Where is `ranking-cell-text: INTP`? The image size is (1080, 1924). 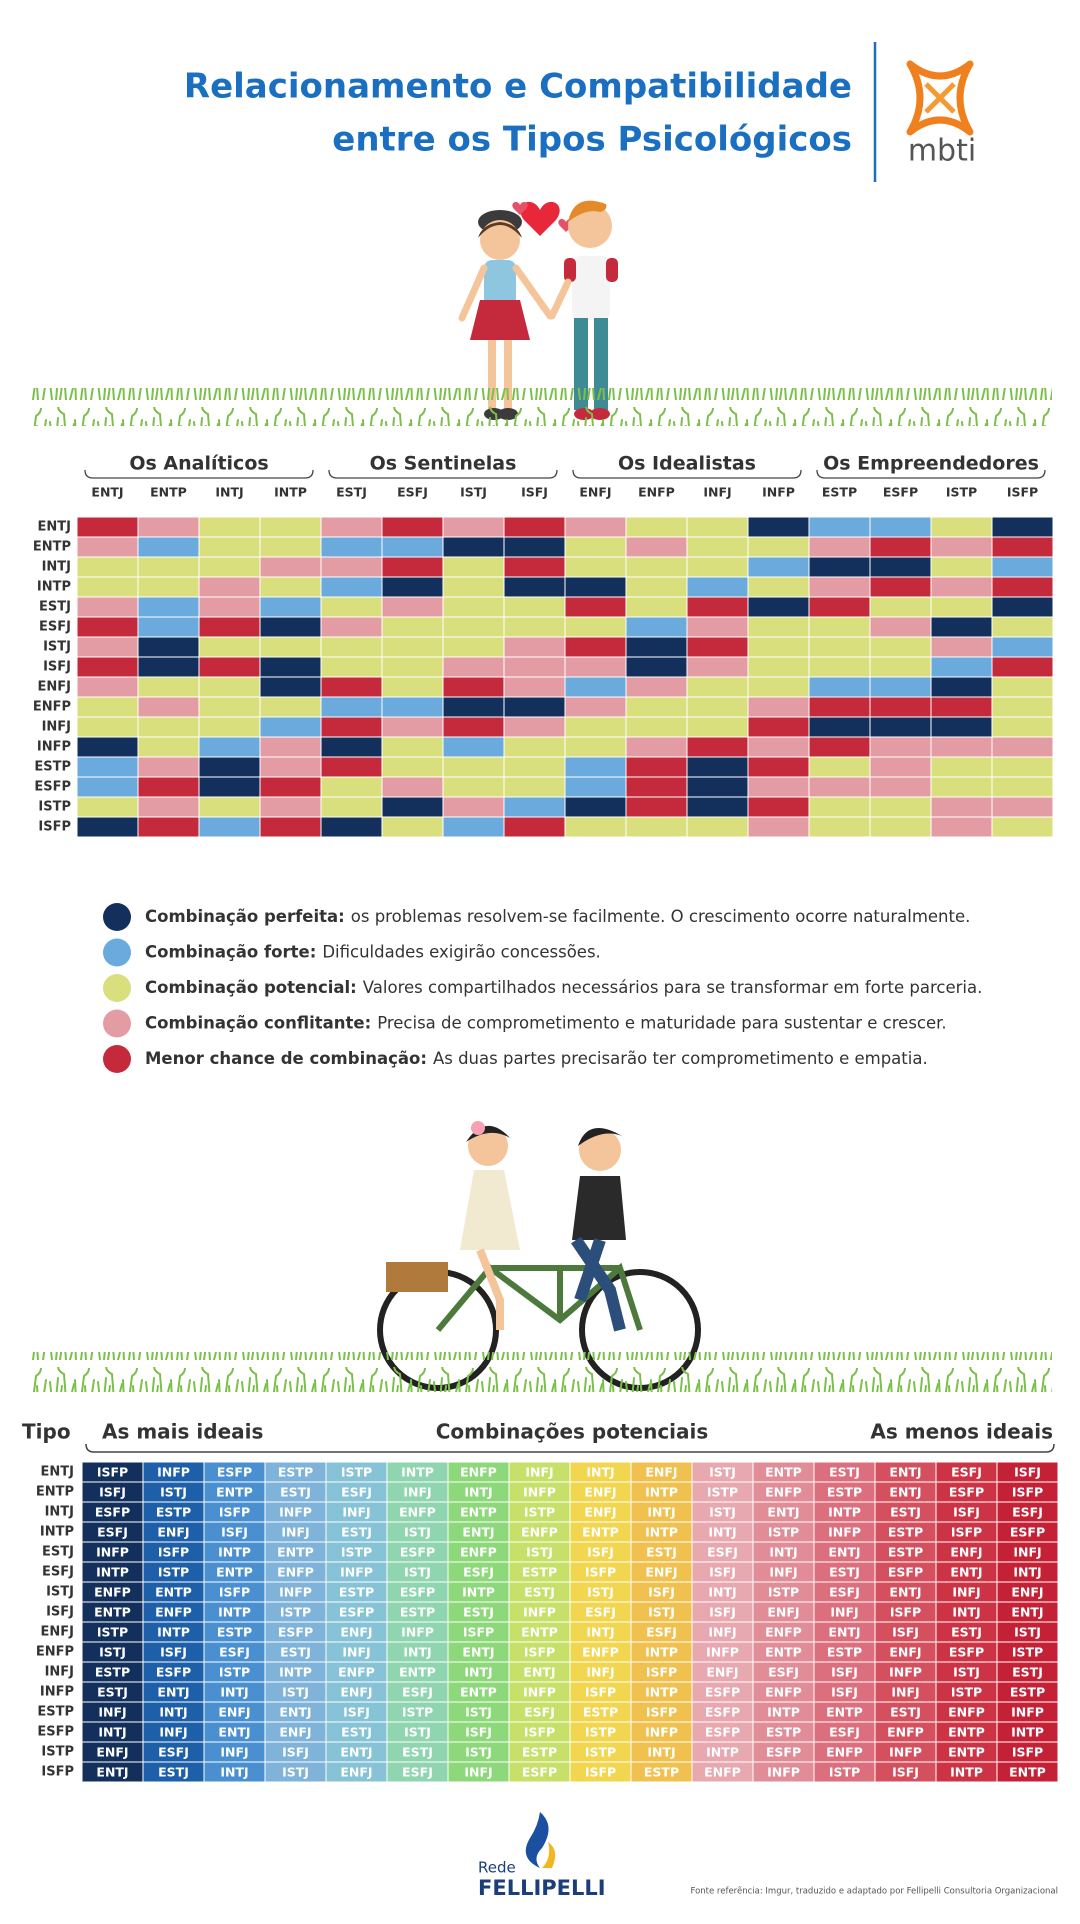
ranking-cell-text: INTP is located at coordinates (478, 1592).